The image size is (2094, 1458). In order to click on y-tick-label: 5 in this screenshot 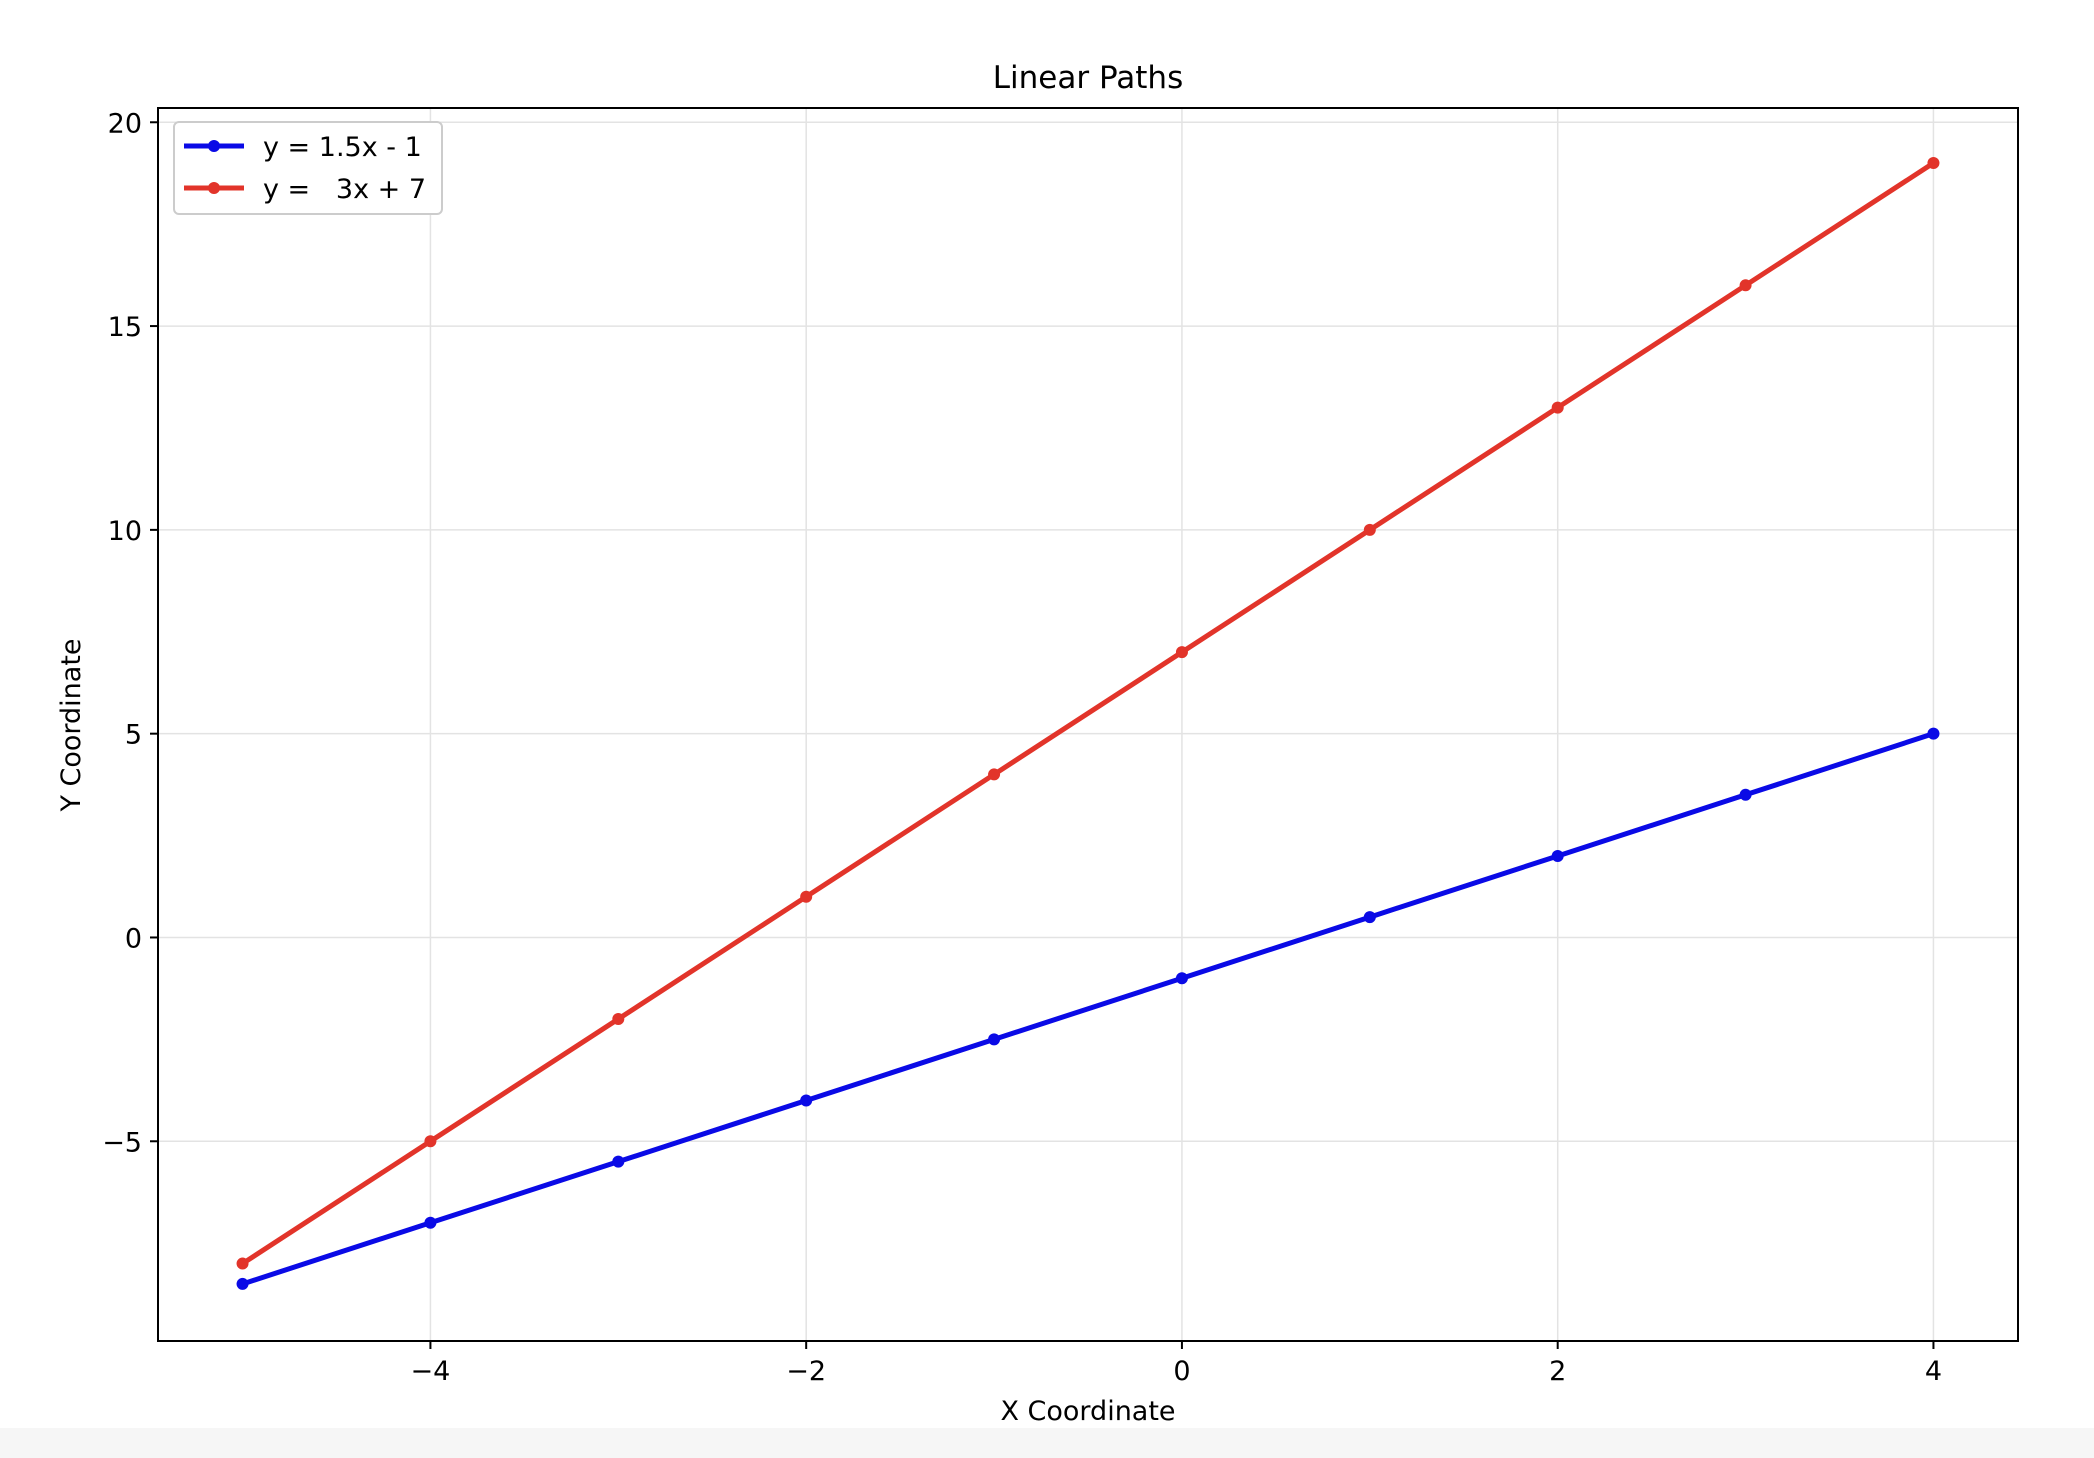, I will do `click(133, 735)`.